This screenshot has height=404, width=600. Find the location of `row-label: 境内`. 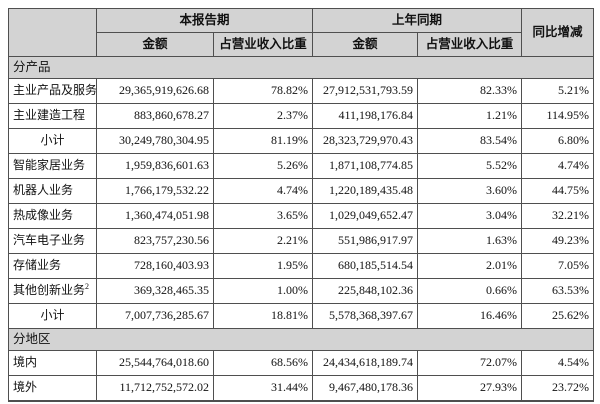

row-label: 境内 is located at coordinates (52, 363).